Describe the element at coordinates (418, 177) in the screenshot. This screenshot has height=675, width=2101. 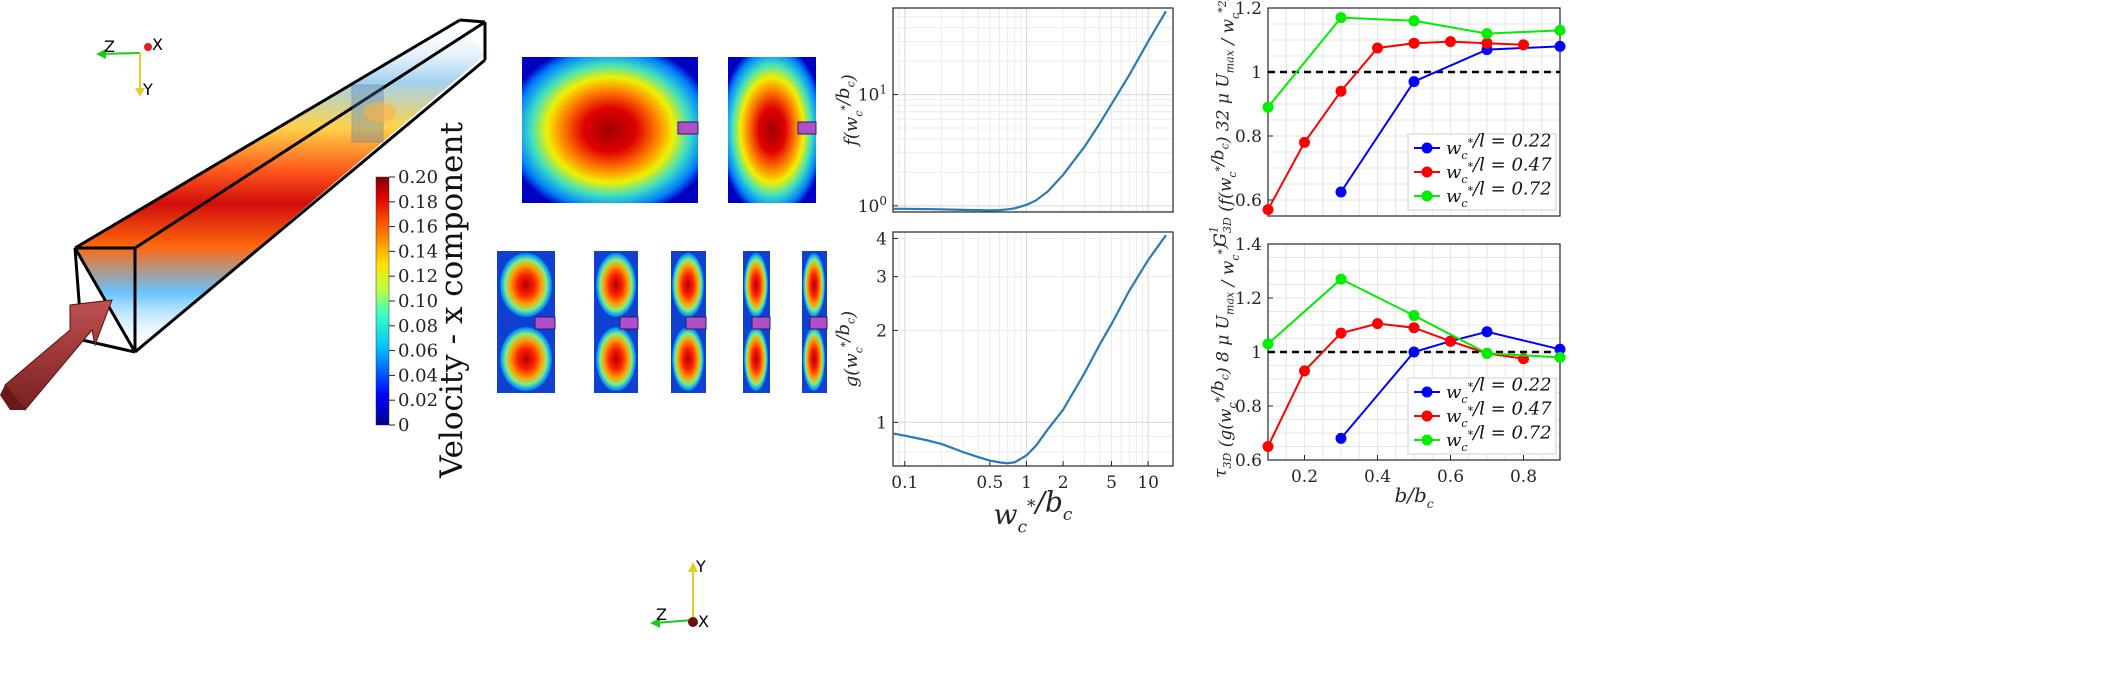
I see `colorbar-tick-label: 0.20` at that location.